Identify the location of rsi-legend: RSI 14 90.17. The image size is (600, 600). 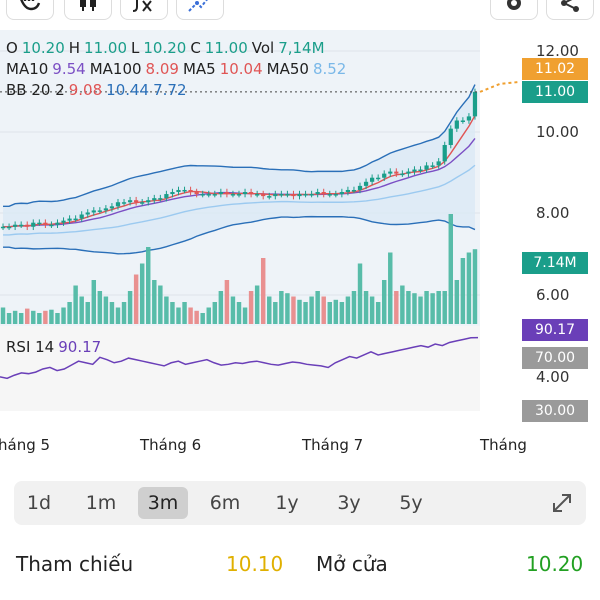
(55, 347).